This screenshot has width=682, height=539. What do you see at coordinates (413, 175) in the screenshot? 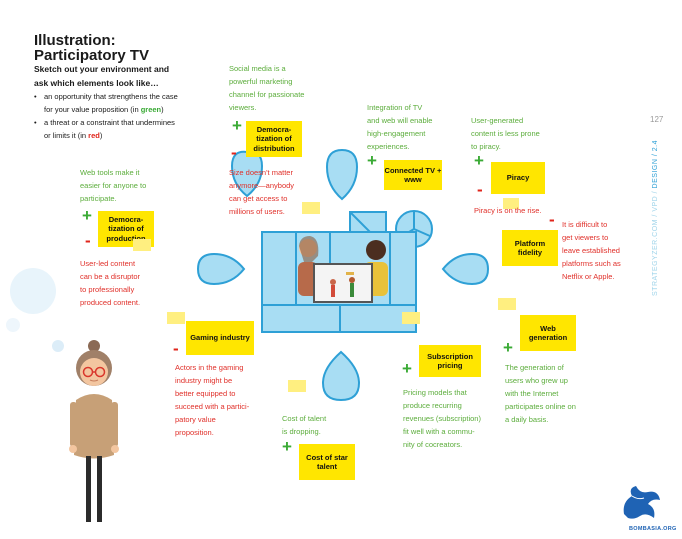
I see `sticky-connected-tv: Connected TV + www` at bounding box center [413, 175].